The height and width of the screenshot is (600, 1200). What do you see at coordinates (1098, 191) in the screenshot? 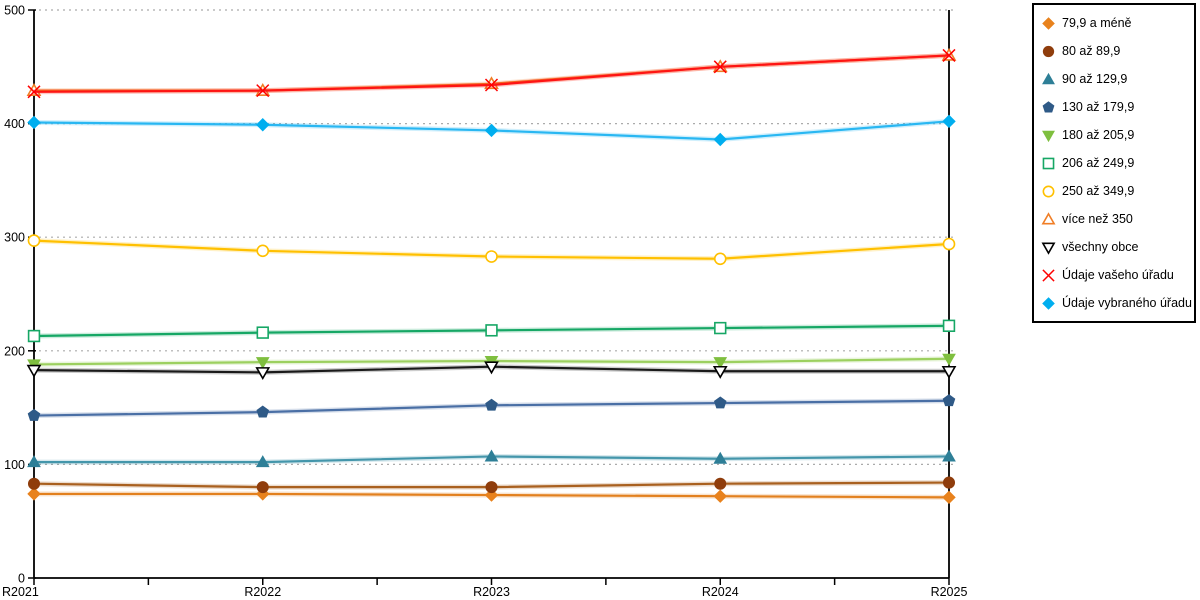
I see `legend-label: 250 až 349,9` at bounding box center [1098, 191].